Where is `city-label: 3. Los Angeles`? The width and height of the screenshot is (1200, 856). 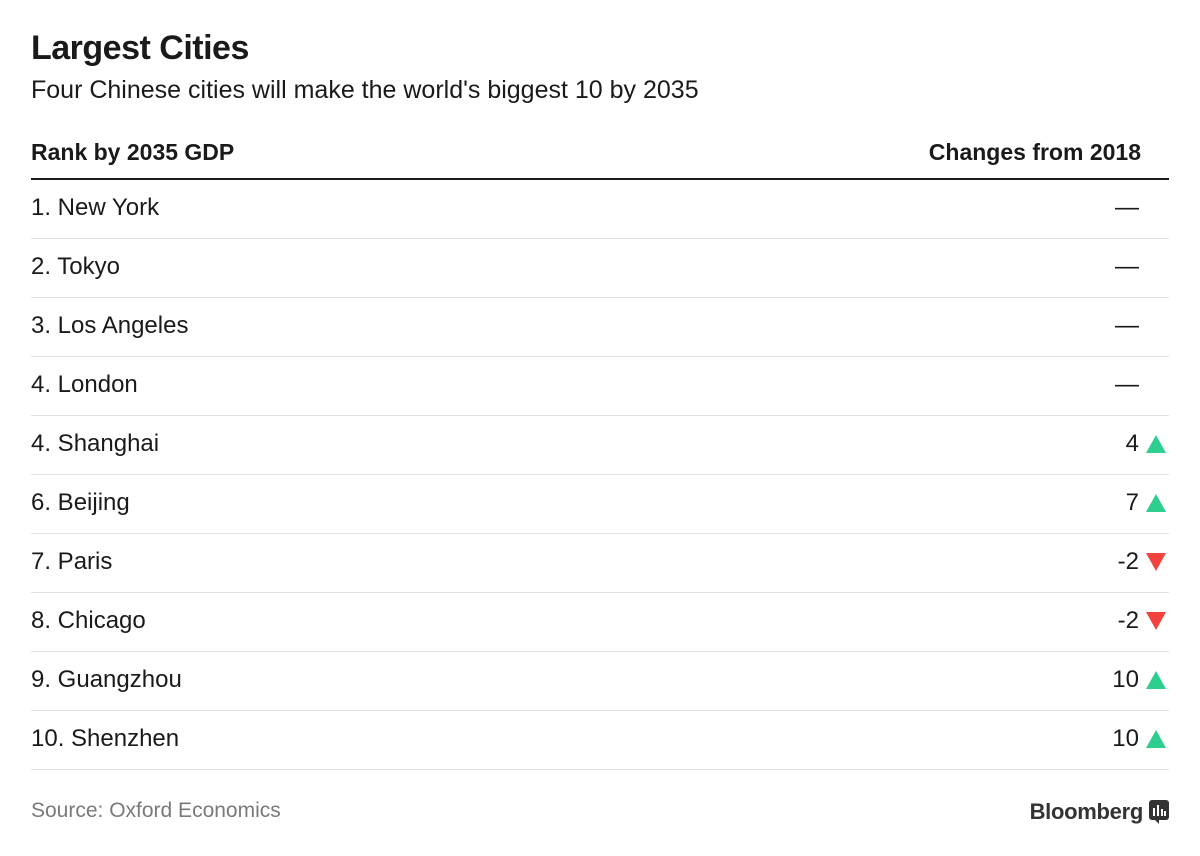
city-label: 3. Los Angeles is located at coordinates (110, 325).